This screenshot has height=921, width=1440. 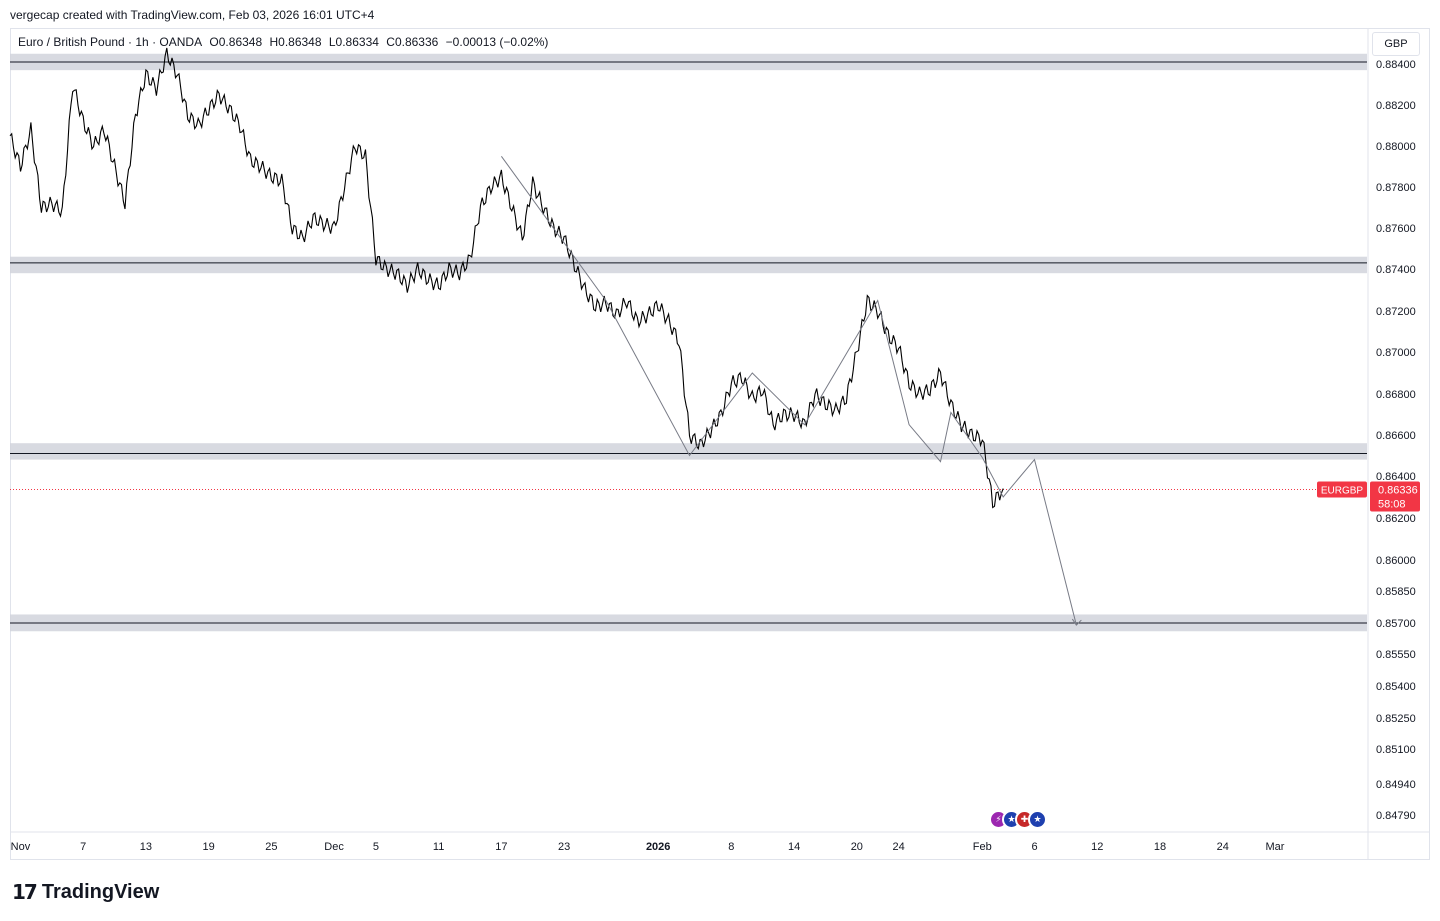 I want to click on symbol-tag-label: EURGBP, so click(x=1342, y=490).